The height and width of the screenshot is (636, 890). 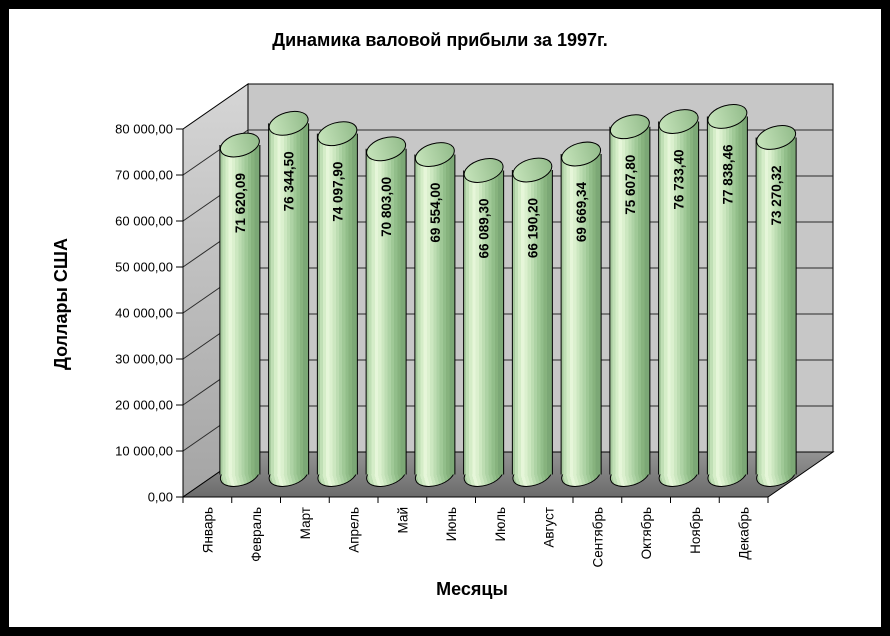 I want to click on y-tick-label: 40 000,00, so click(x=144, y=313).